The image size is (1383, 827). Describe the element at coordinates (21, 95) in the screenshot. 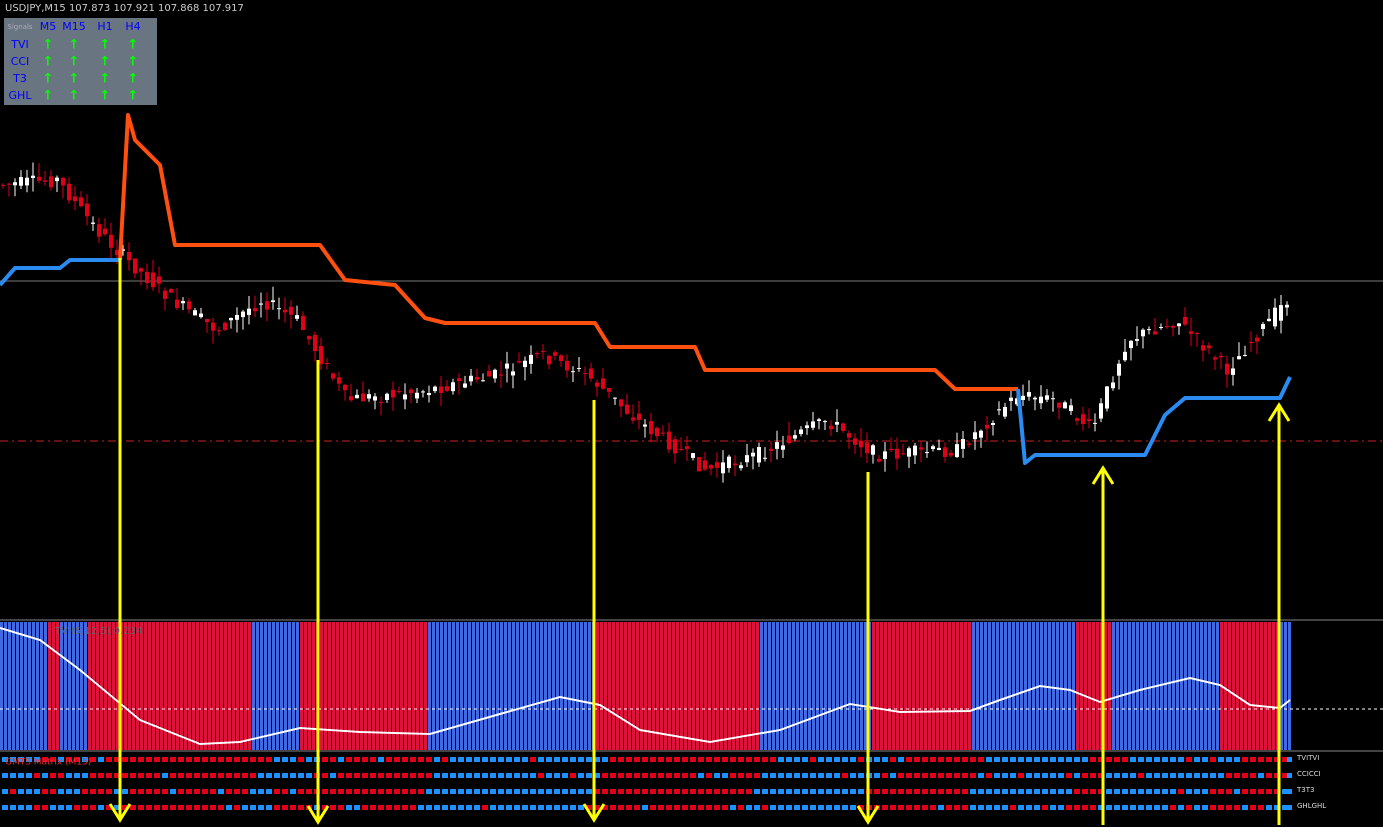

I see `row-label: GHL` at that location.